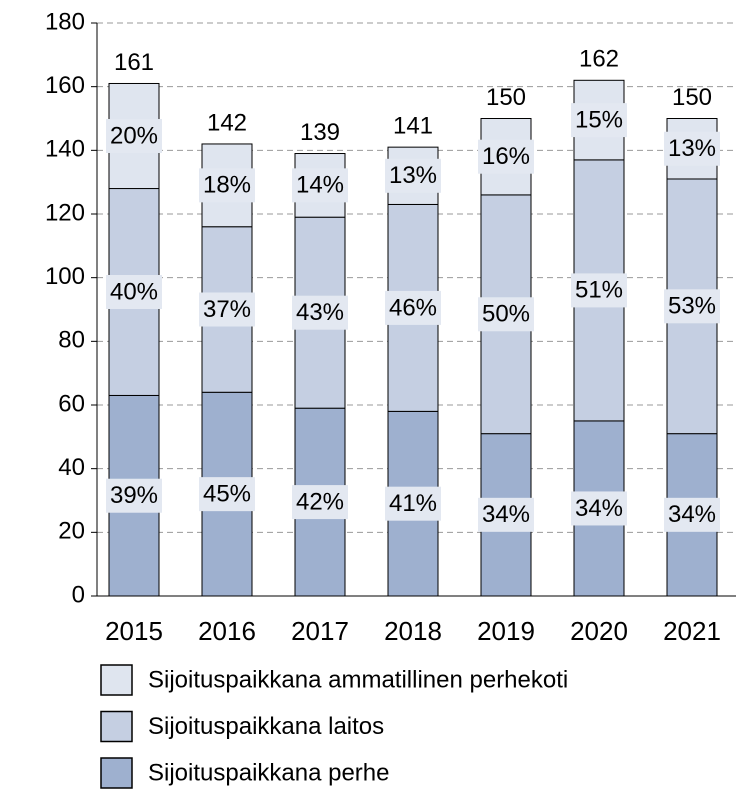 Image resolution: width=738 pixels, height=800 pixels. I want to click on share-label: 37%, so click(227, 309).